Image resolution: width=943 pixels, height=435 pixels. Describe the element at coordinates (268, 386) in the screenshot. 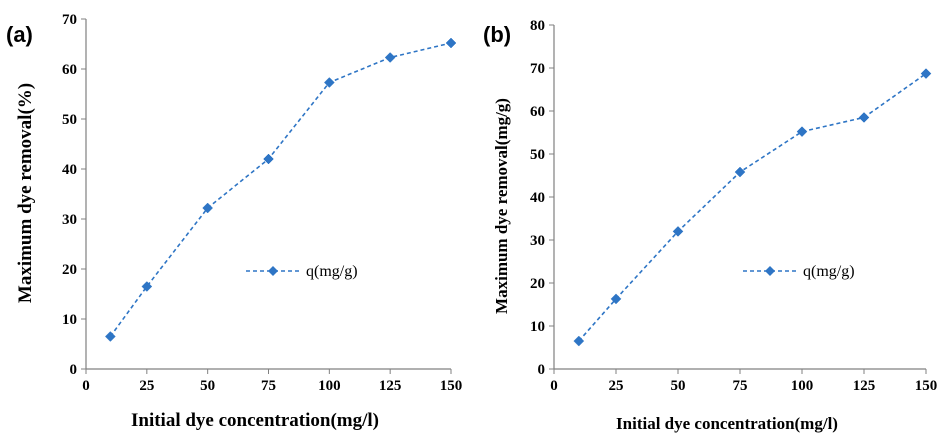

I see `x-tick-label-a: 75` at that location.